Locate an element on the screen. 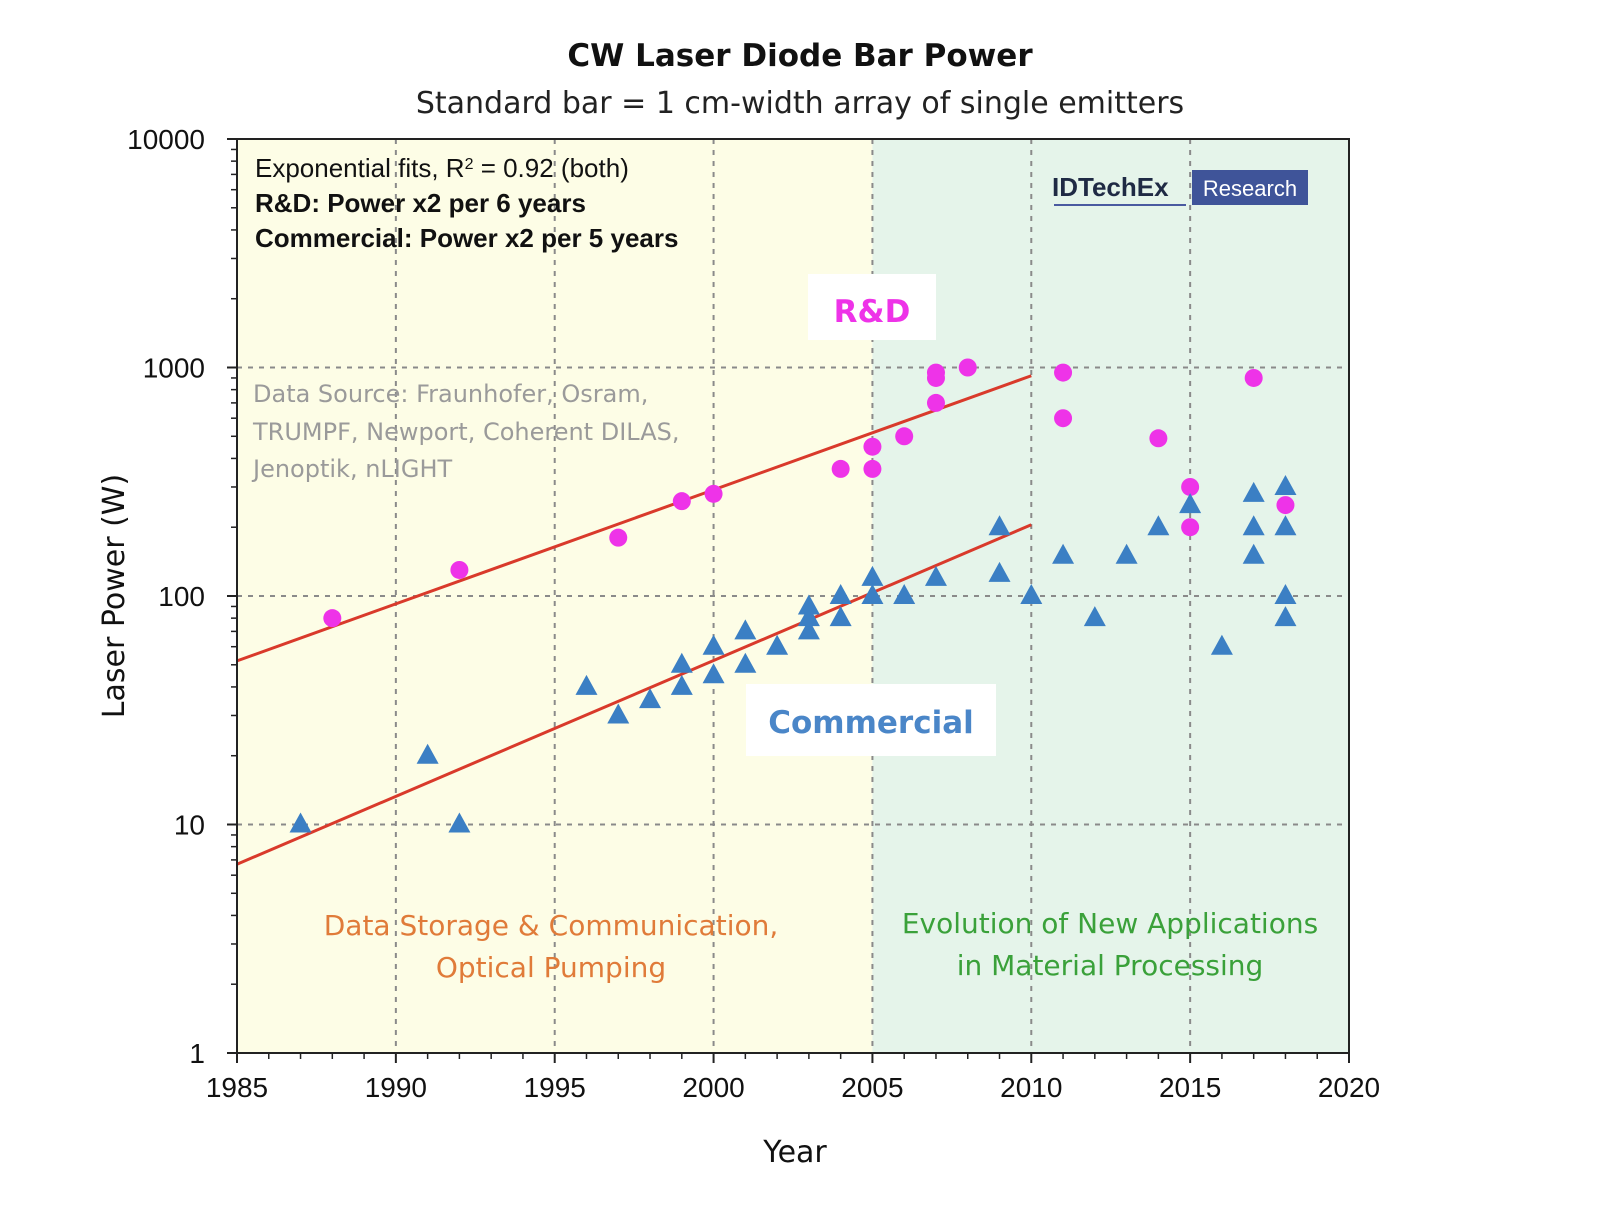  fit-note: Exponential fits, R2 = 0.92 (both) is located at coordinates (442, 168).